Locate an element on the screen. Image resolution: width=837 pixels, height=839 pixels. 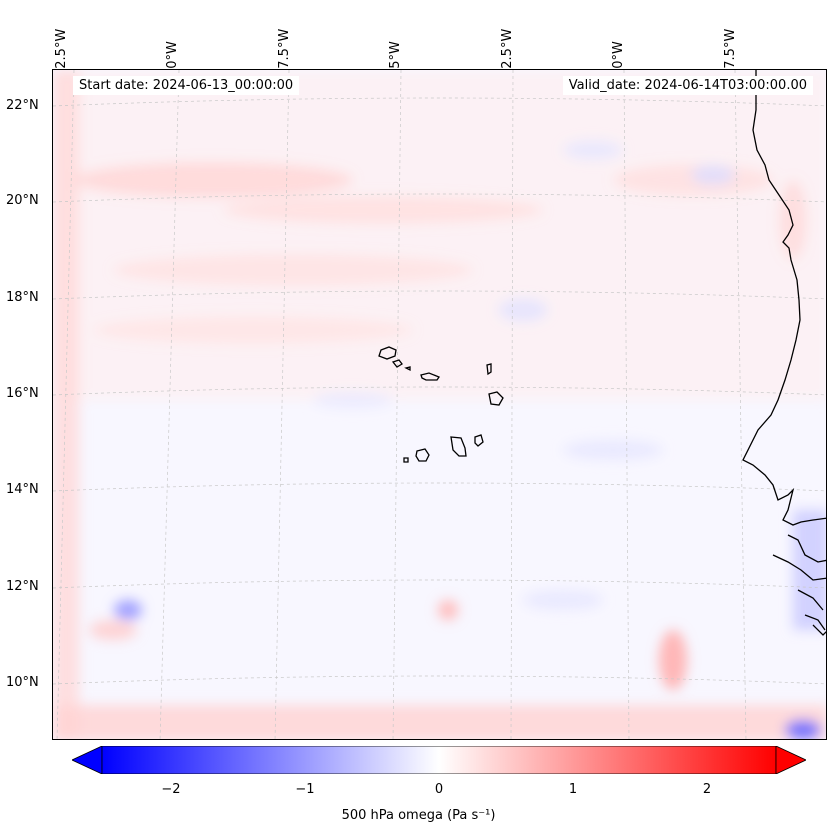
colorbar-tick-label: 0 is located at coordinates (439, 789).